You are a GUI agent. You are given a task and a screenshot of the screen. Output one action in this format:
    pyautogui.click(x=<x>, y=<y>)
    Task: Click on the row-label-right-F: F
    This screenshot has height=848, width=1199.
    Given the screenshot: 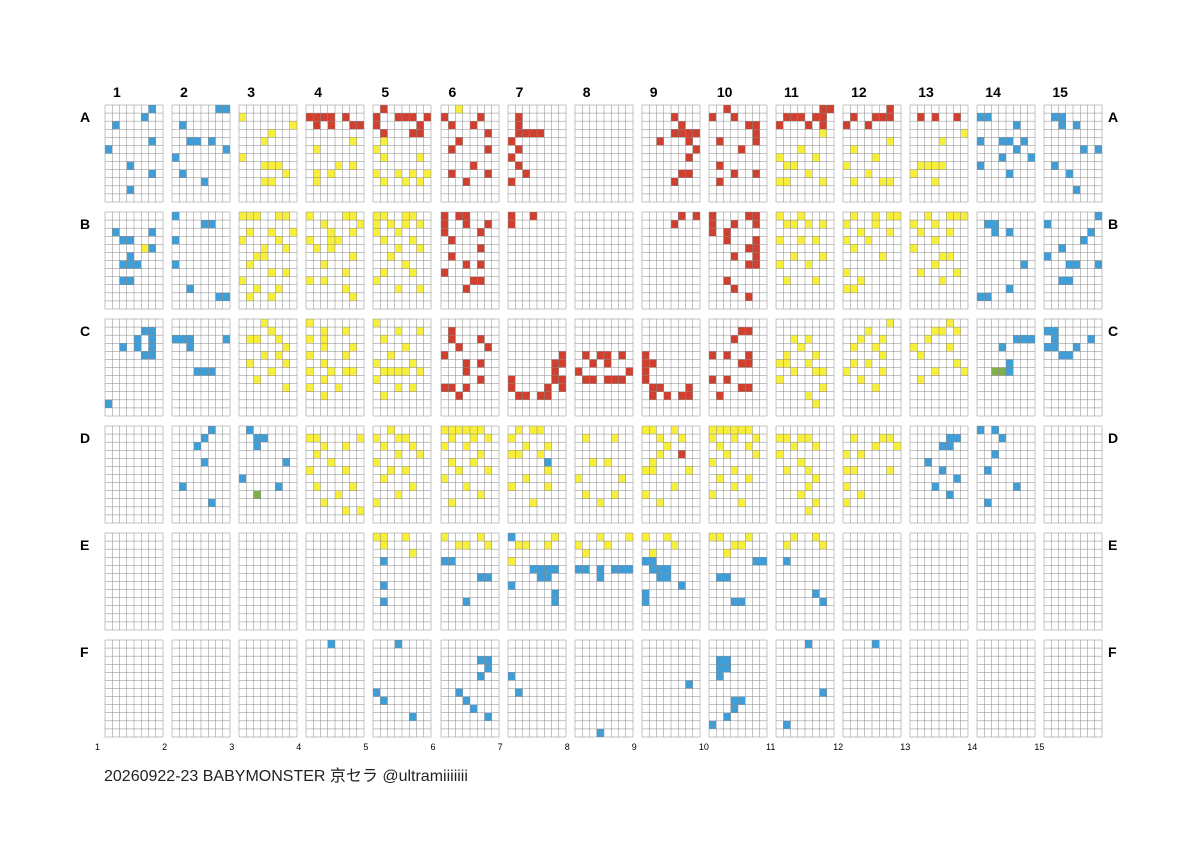 What is the action you would take?
    pyautogui.click(x=1112, y=652)
    